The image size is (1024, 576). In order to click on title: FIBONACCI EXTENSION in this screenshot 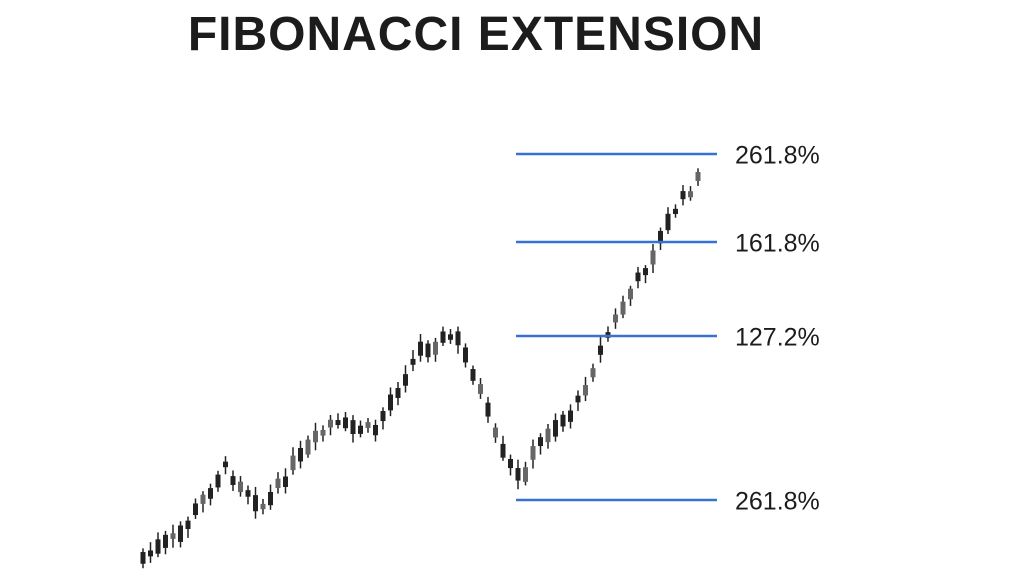, I will do `click(476, 34)`.